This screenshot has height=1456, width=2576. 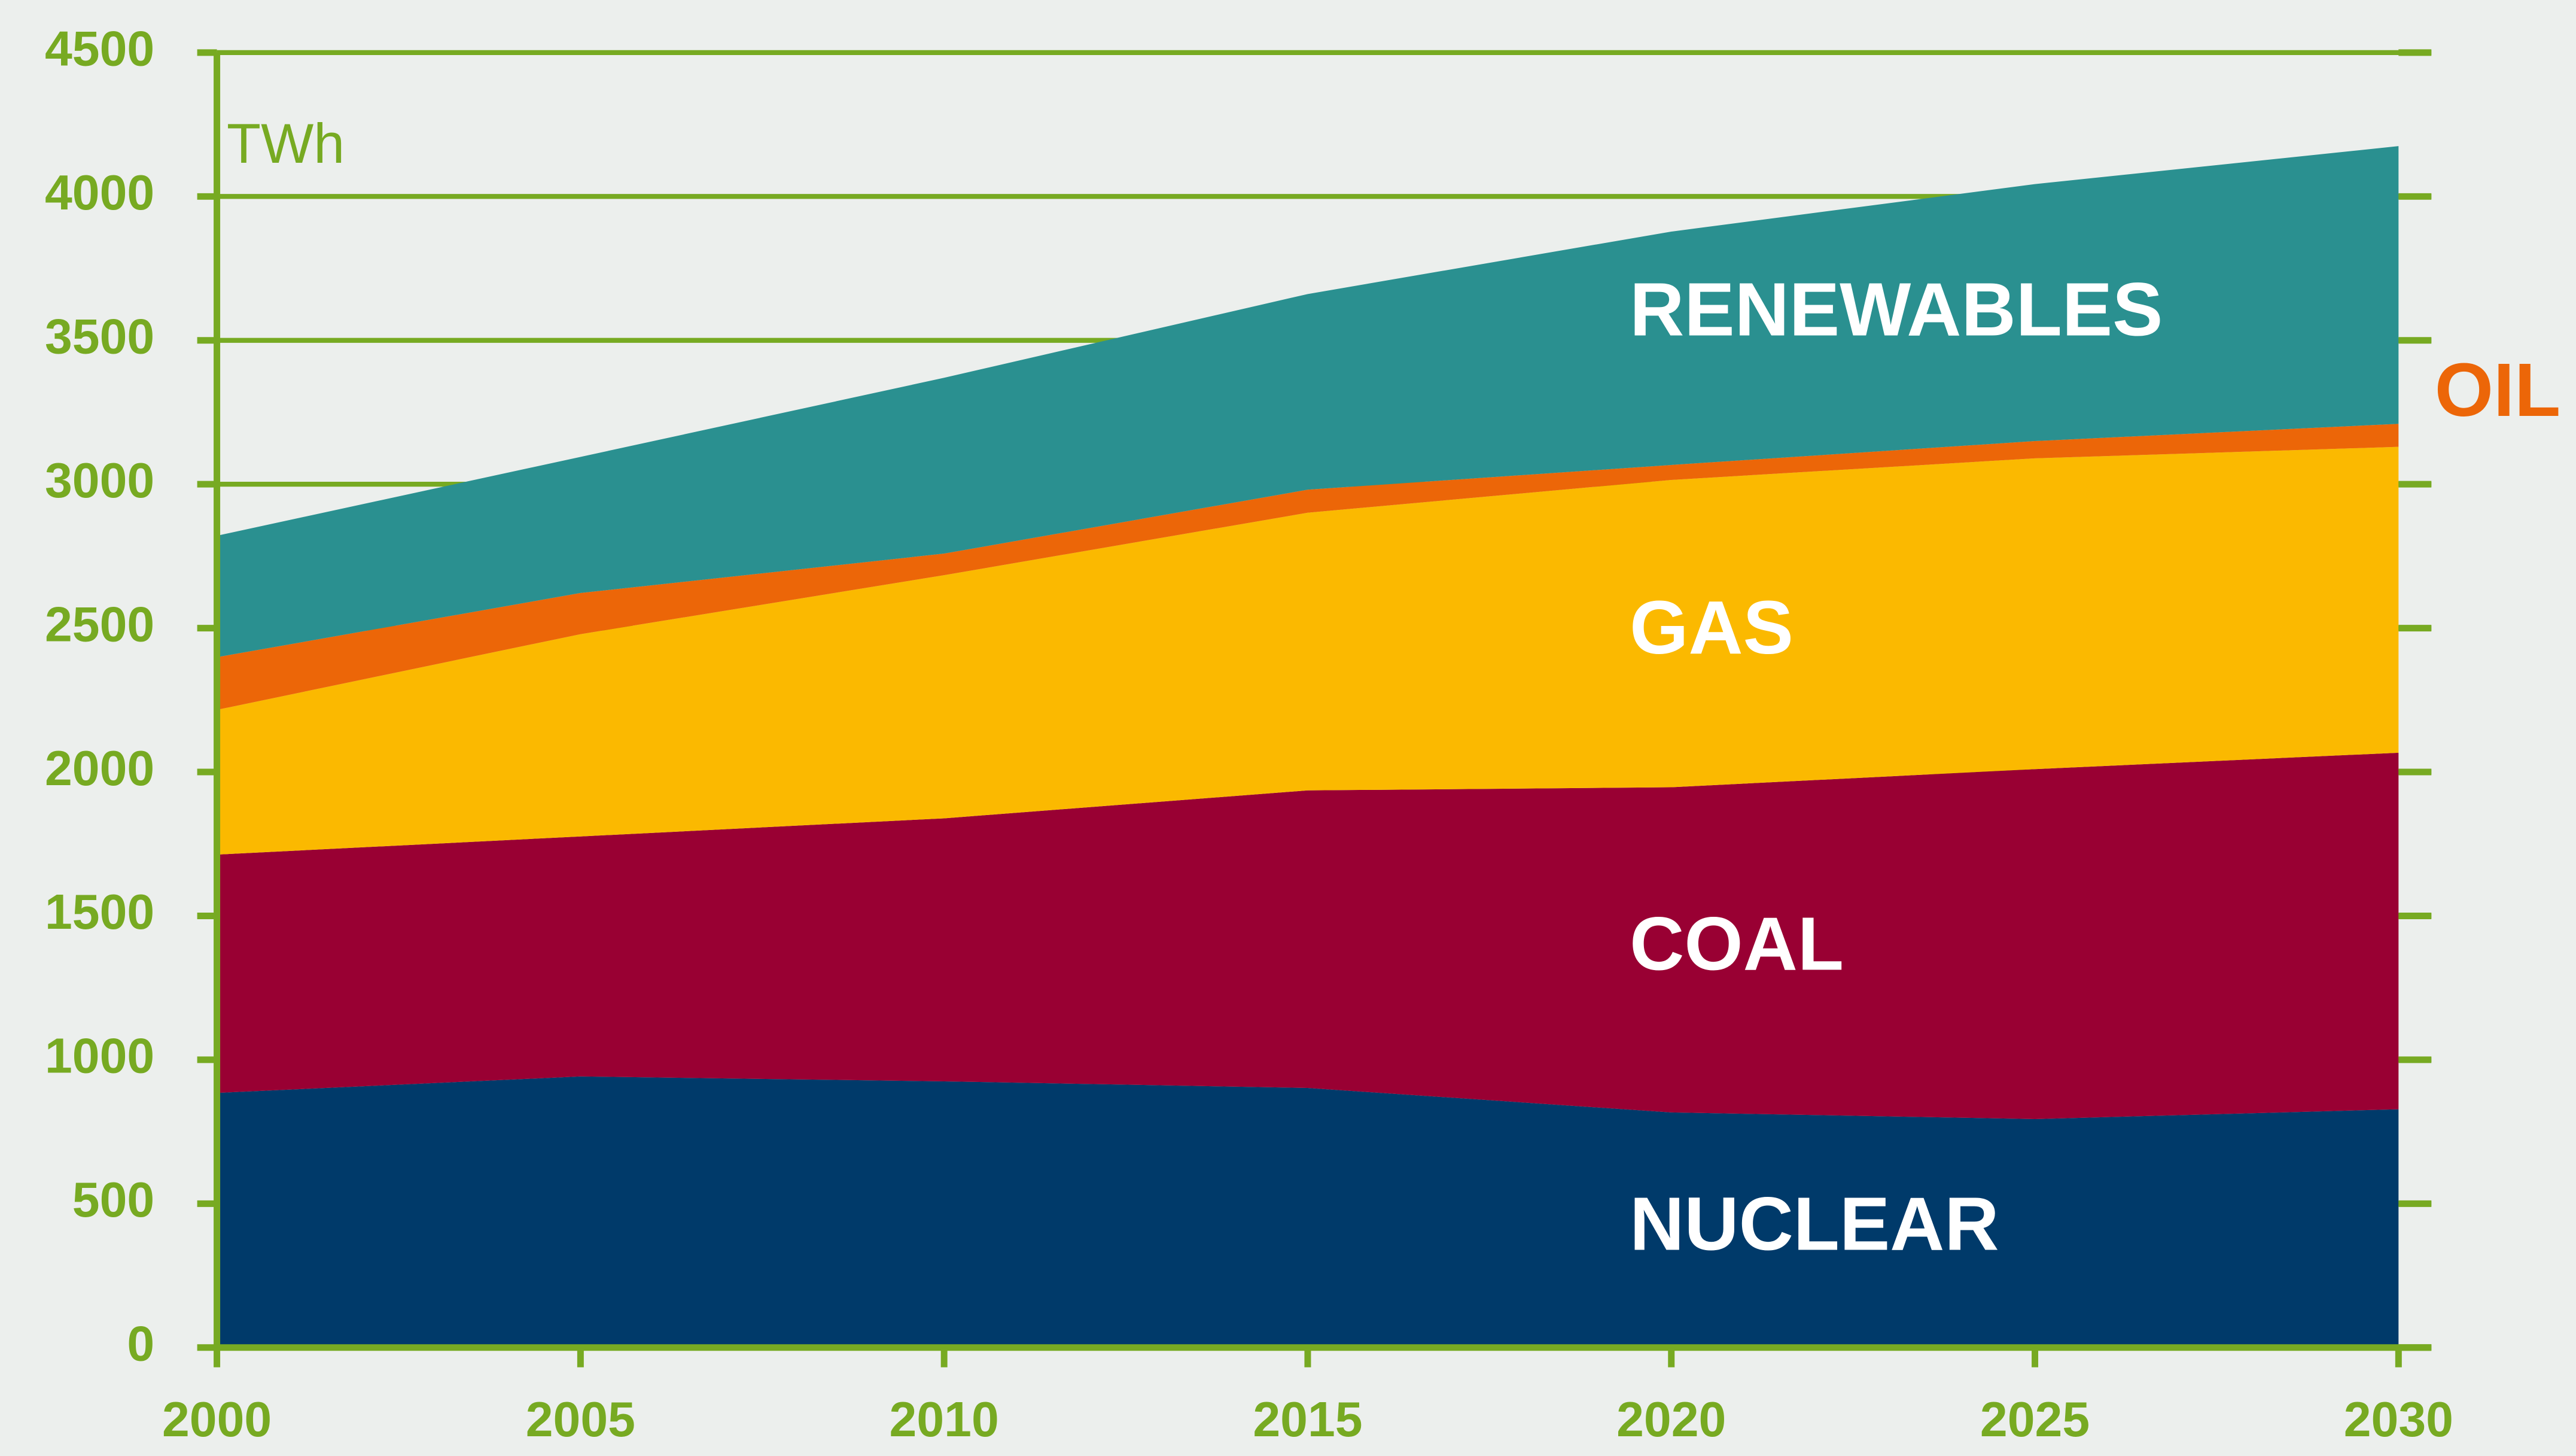 I want to click on x-tick-label: 2025, so click(x=2035, y=1419).